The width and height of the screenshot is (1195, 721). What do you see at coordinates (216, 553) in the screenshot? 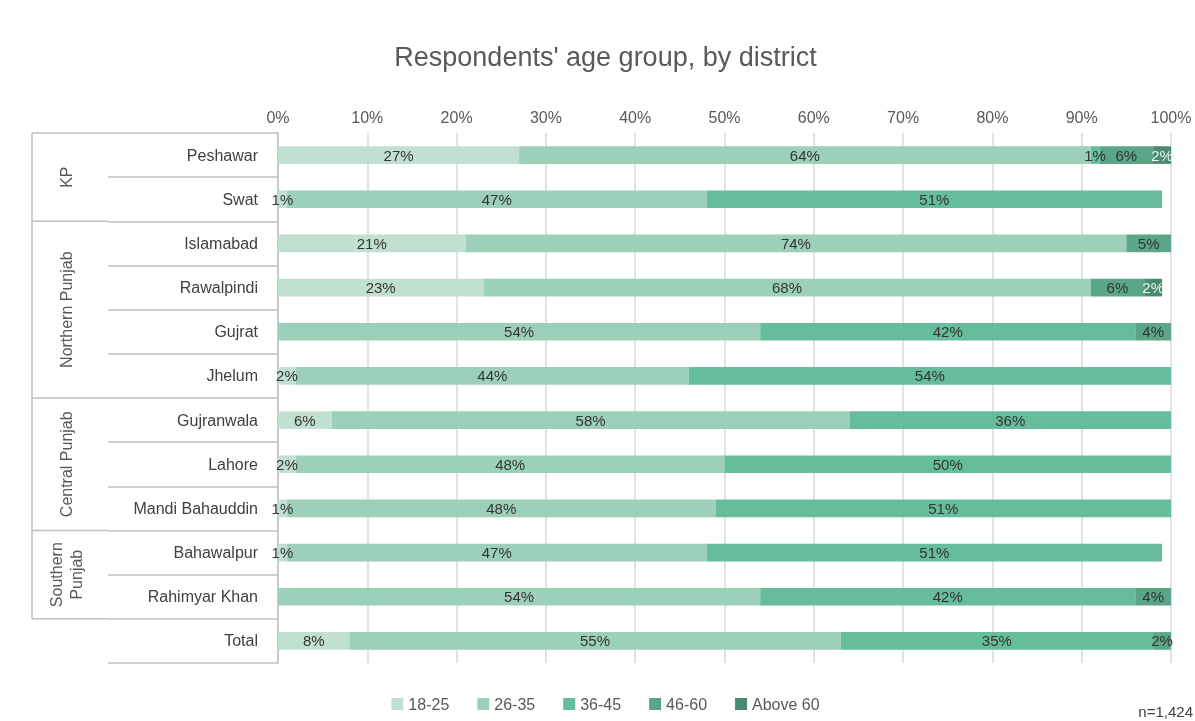
I see `y-tick-label: Bahawalpur` at bounding box center [216, 553].